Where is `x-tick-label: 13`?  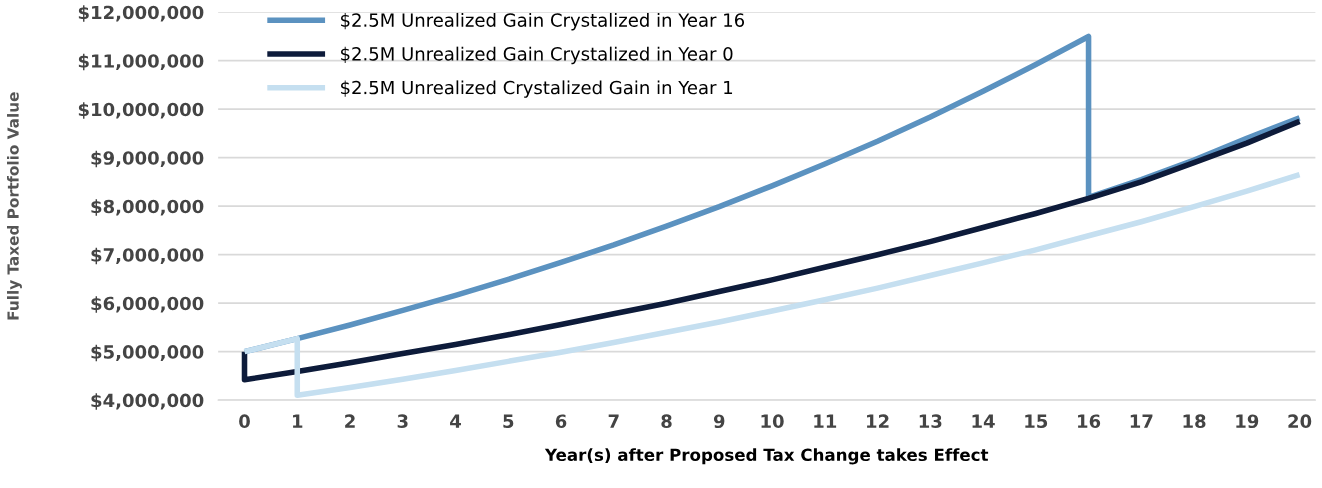
x-tick-label: 13 is located at coordinates (930, 421).